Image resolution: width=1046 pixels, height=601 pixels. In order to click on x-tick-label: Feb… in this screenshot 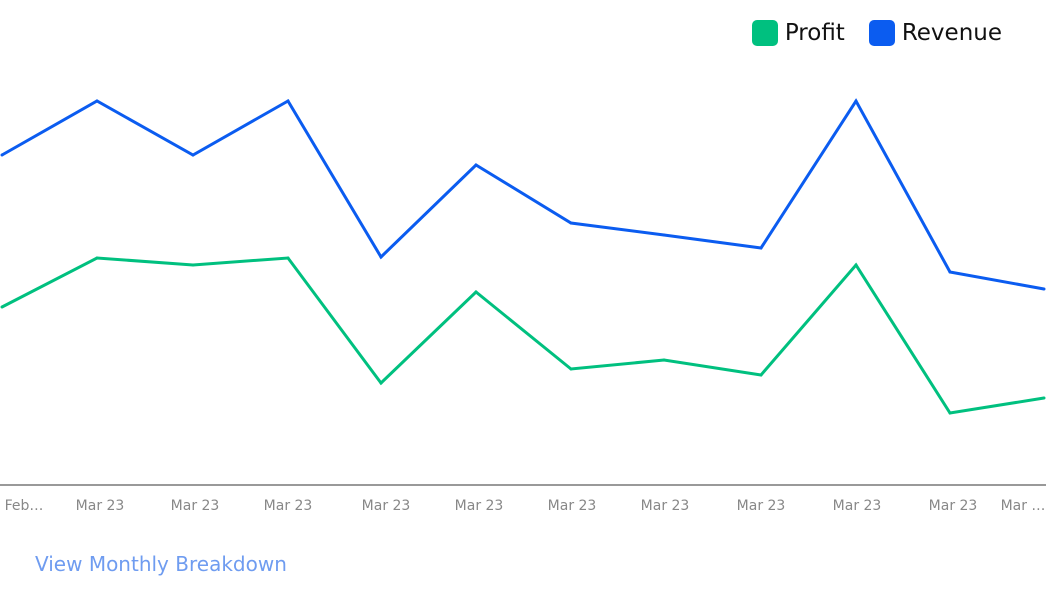, I will do `click(24, 506)`.